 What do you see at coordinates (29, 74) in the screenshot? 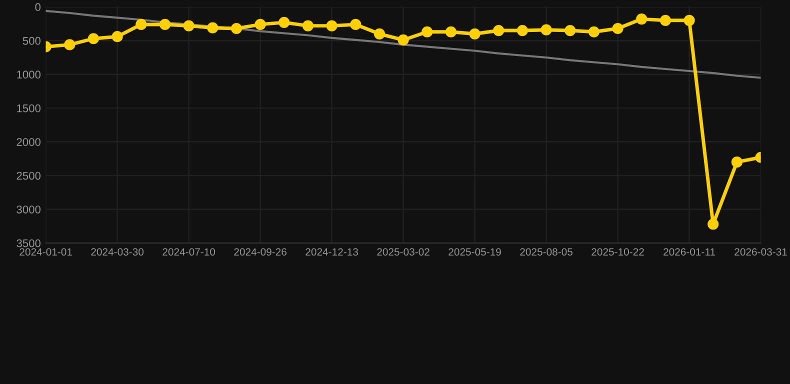
I see `y-tick-label: 1000` at bounding box center [29, 74].